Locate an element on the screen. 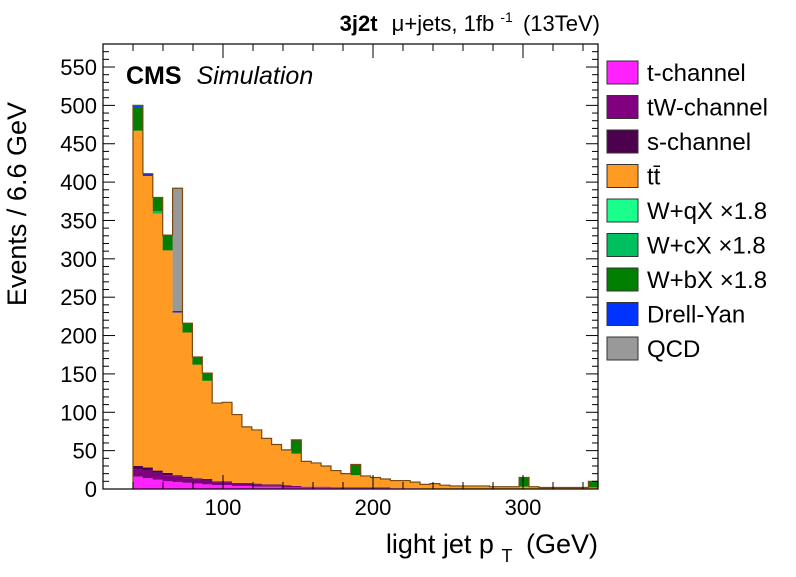 This screenshot has width=796, height=577. bar-tt--bin-18 is located at coordinates (316, 474).